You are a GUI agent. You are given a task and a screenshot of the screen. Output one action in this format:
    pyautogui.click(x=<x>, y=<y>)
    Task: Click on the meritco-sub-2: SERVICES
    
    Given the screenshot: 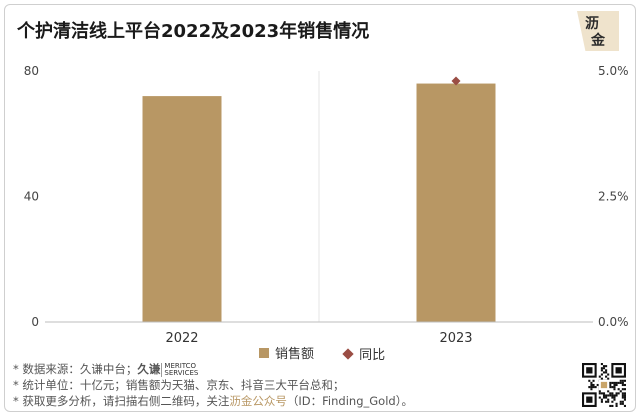 What is the action you would take?
    pyautogui.click(x=181, y=372)
    